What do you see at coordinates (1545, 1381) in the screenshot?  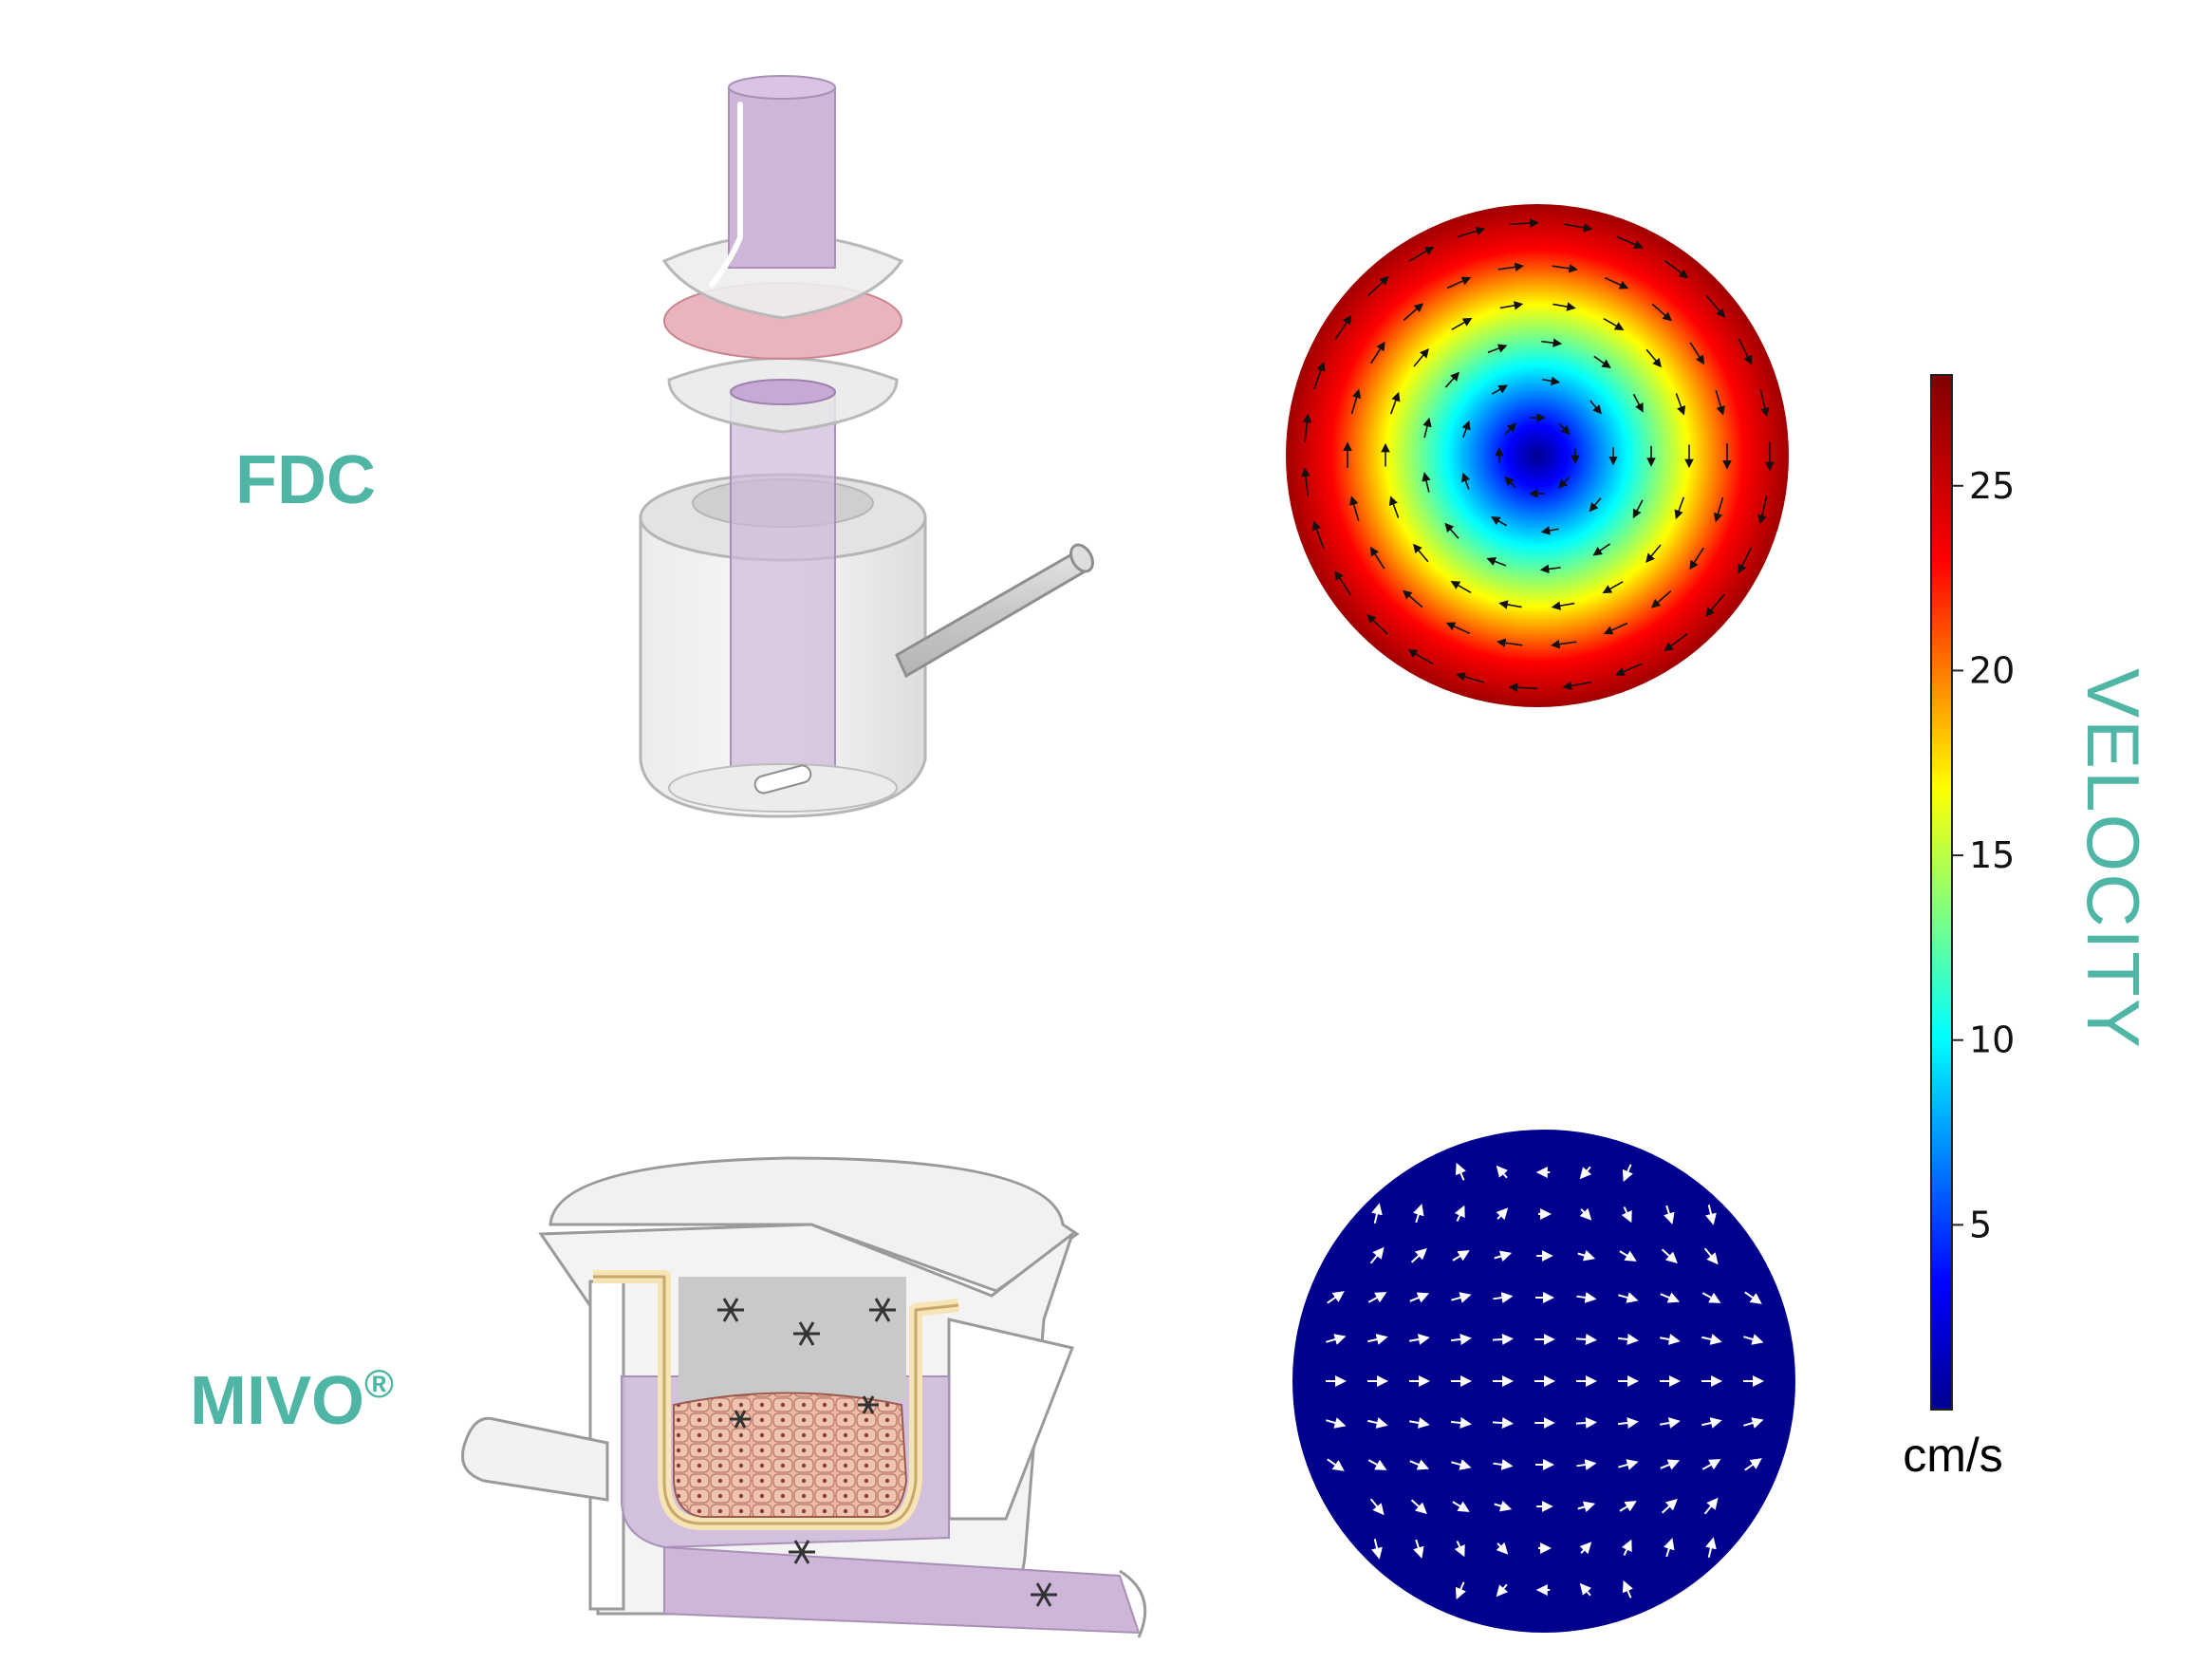 I see `mivo-velocity-arrows` at bounding box center [1545, 1381].